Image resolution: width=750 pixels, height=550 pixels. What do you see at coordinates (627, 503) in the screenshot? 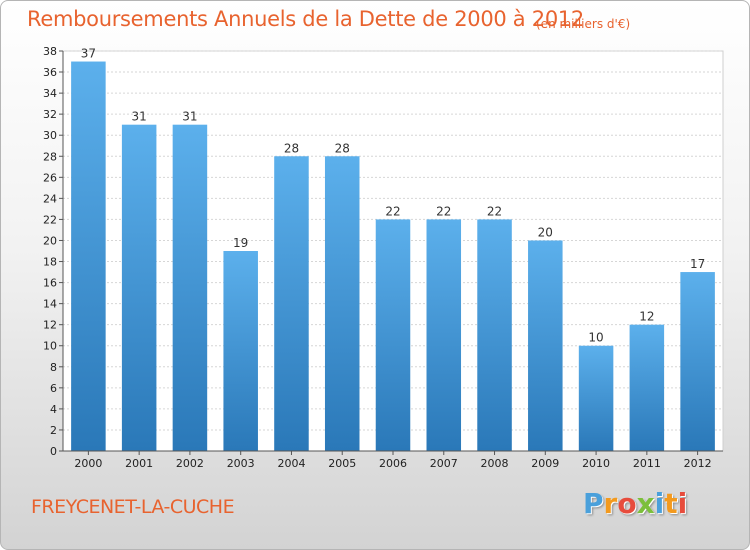
I see `logo-letter: o` at bounding box center [627, 503].